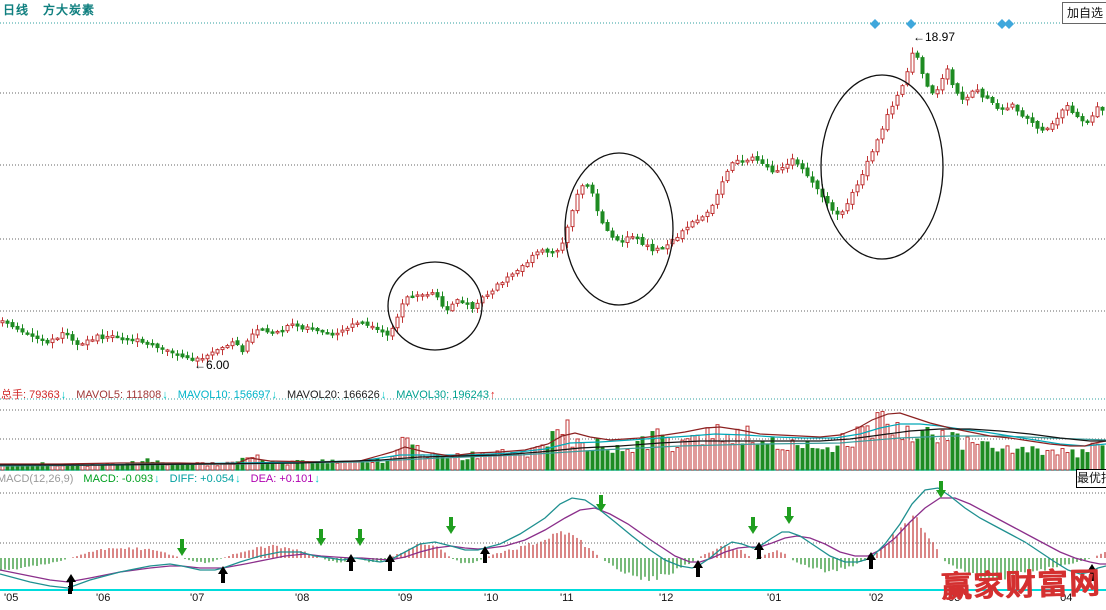 The width and height of the screenshot is (1106, 610). What do you see at coordinates (202, 479) in the screenshot?
I see `macd-legend-item-text: DIFF: +0.054` at bounding box center [202, 479].